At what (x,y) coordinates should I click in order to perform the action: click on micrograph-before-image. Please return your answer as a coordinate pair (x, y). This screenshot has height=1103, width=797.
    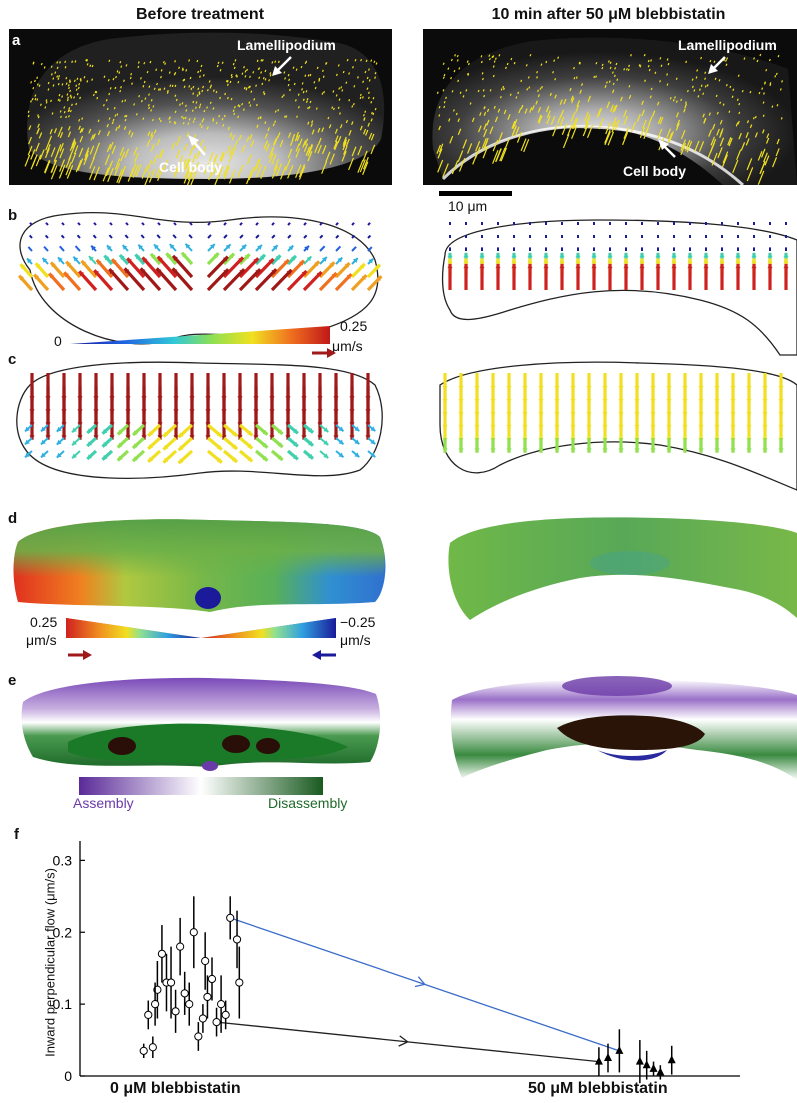
    Looking at the image, I should click on (204, 108).